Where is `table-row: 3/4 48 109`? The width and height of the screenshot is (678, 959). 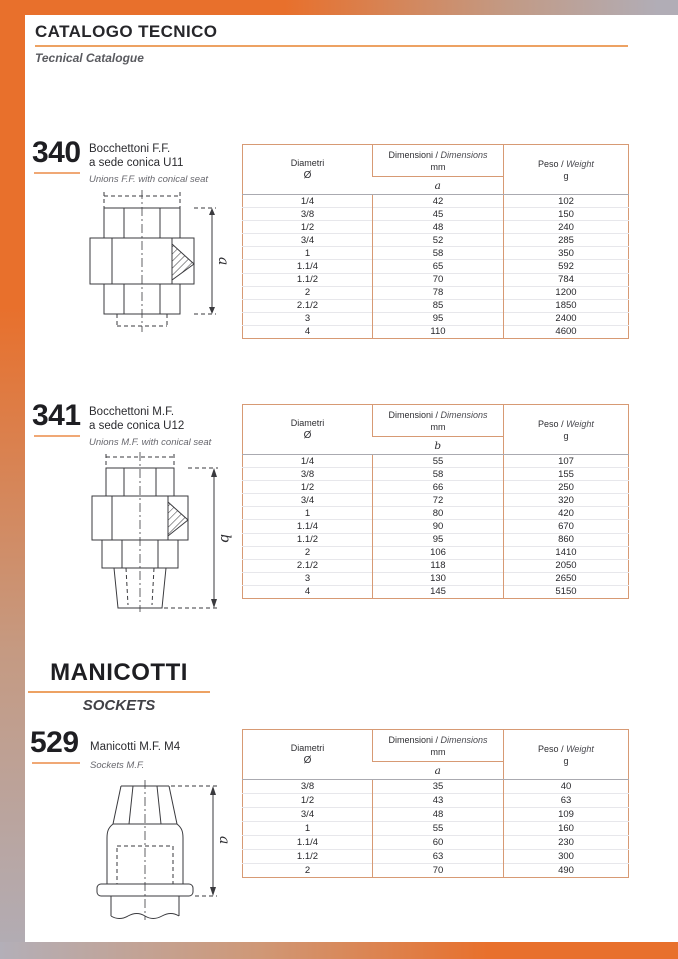 table-row: 3/4 48 109 is located at coordinates (435, 814).